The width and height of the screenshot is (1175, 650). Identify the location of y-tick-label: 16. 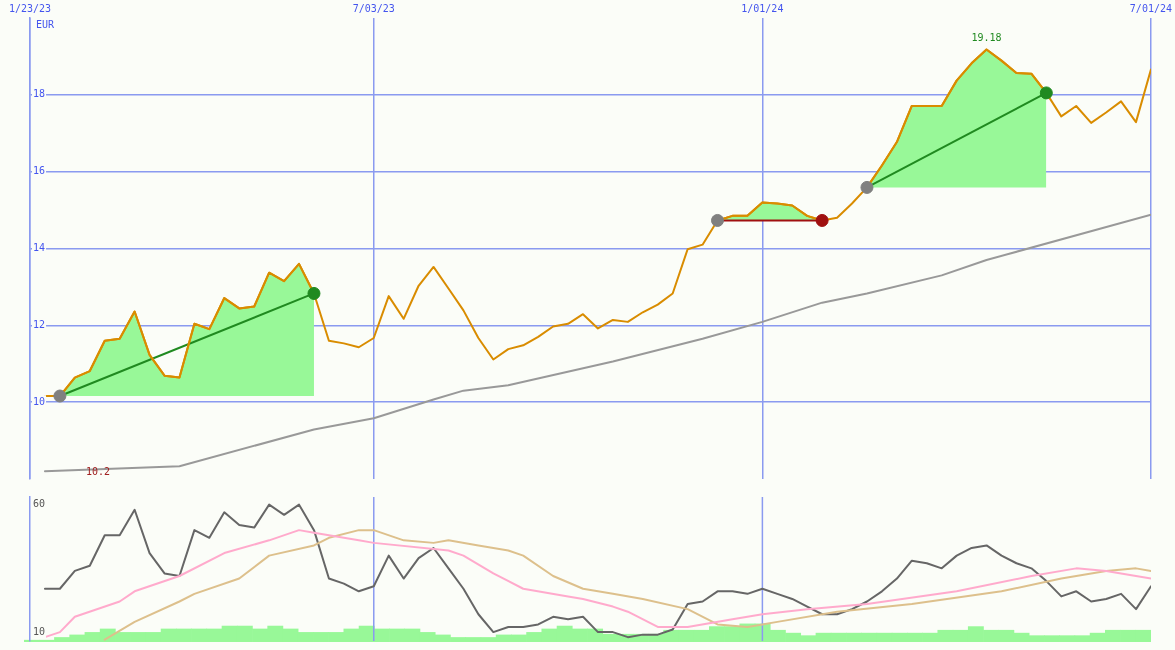
(39, 171).